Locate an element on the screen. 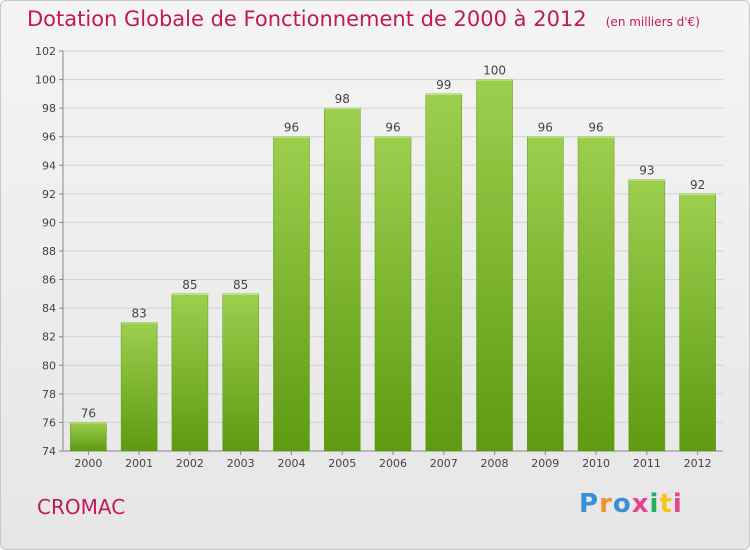 This screenshot has width=750, height=550. y-tick-label: 90 is located at coordinates (49, 222).